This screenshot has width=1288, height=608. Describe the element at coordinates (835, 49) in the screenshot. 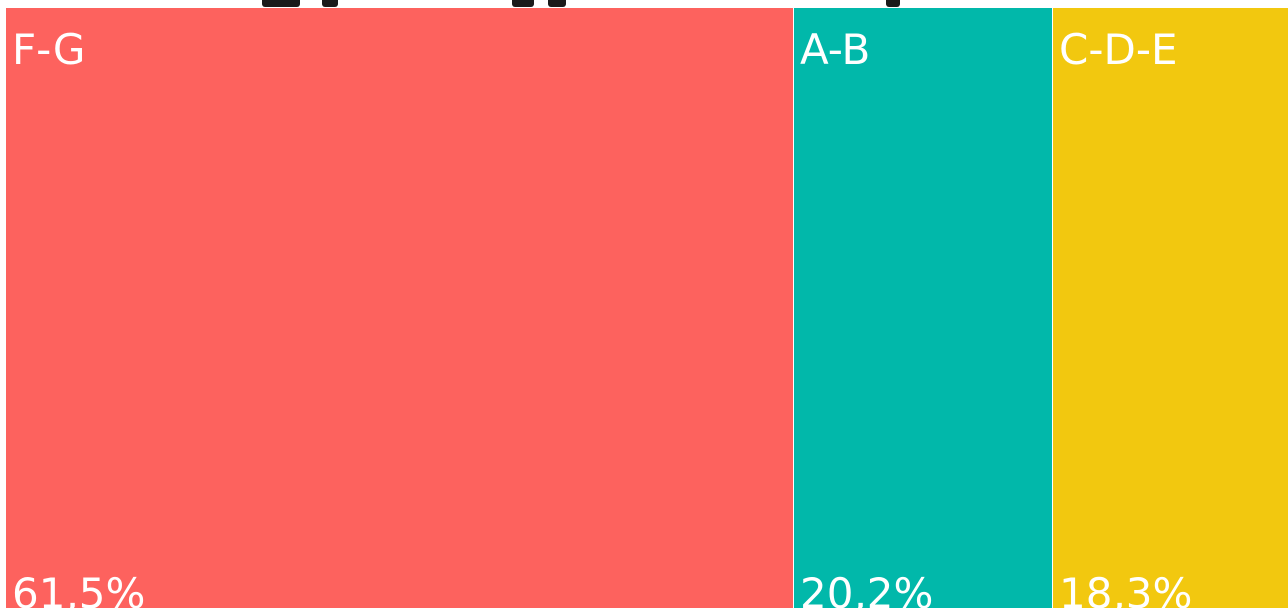

I see `treemap-tile-label: A-B` at that location.